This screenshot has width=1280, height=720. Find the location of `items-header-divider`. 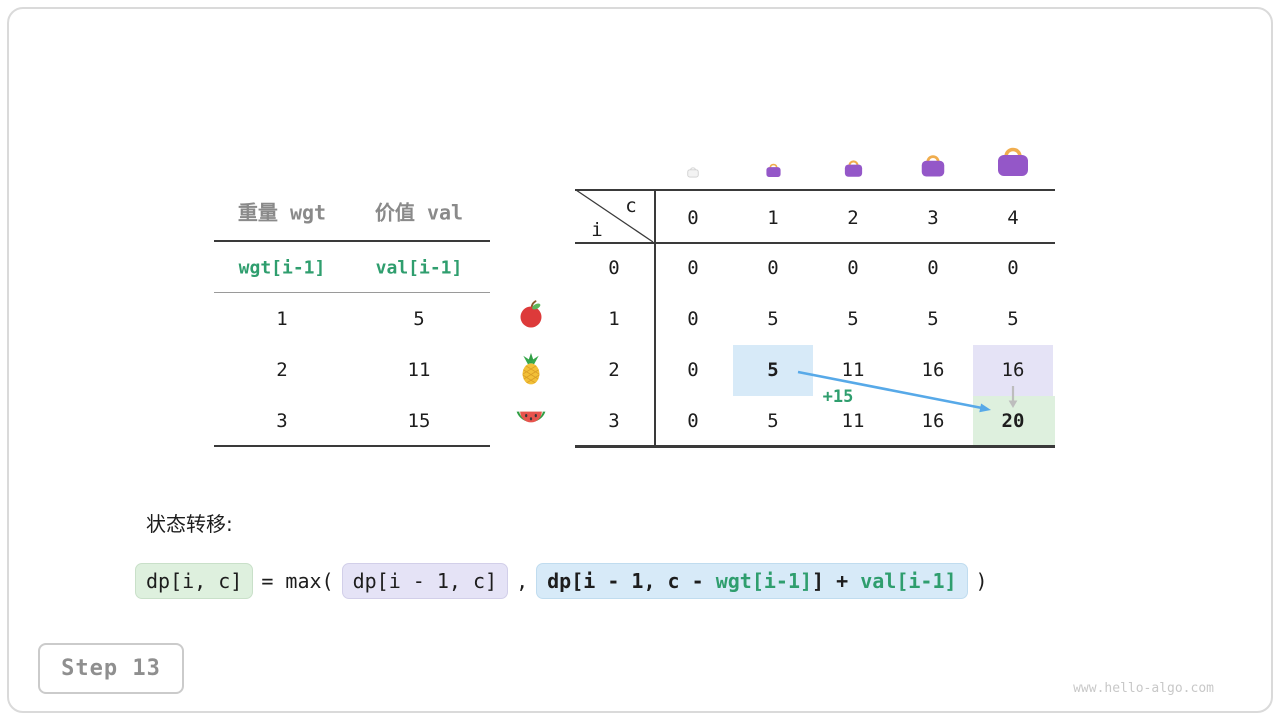

items-header-divider is located at coordinates (352, 241).